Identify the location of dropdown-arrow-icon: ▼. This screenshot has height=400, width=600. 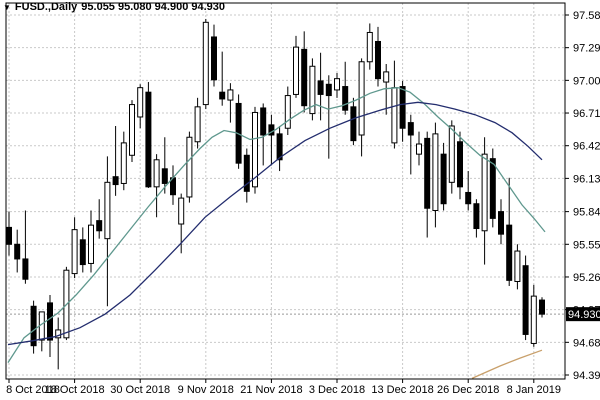
(7, 7).